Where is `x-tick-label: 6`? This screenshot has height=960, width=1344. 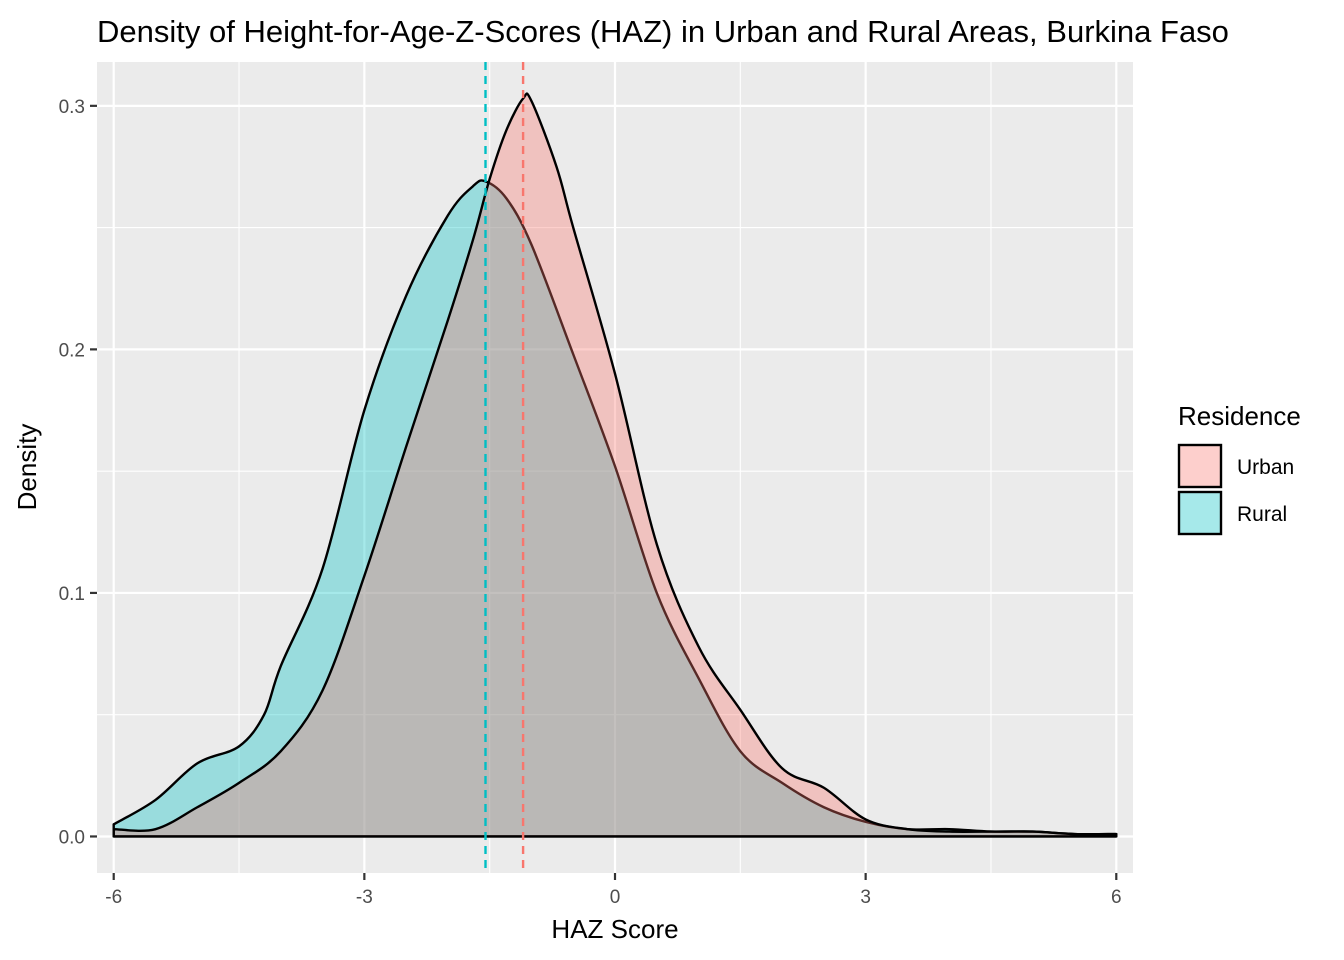
x-tick-label: 6 is located at coordinates (1116, 897).